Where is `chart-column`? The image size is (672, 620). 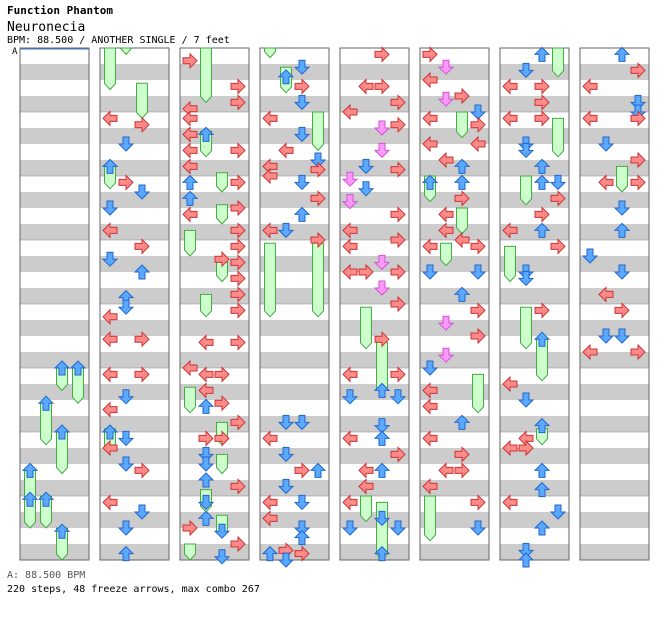
chart-column is located at coordinates (294, 307).